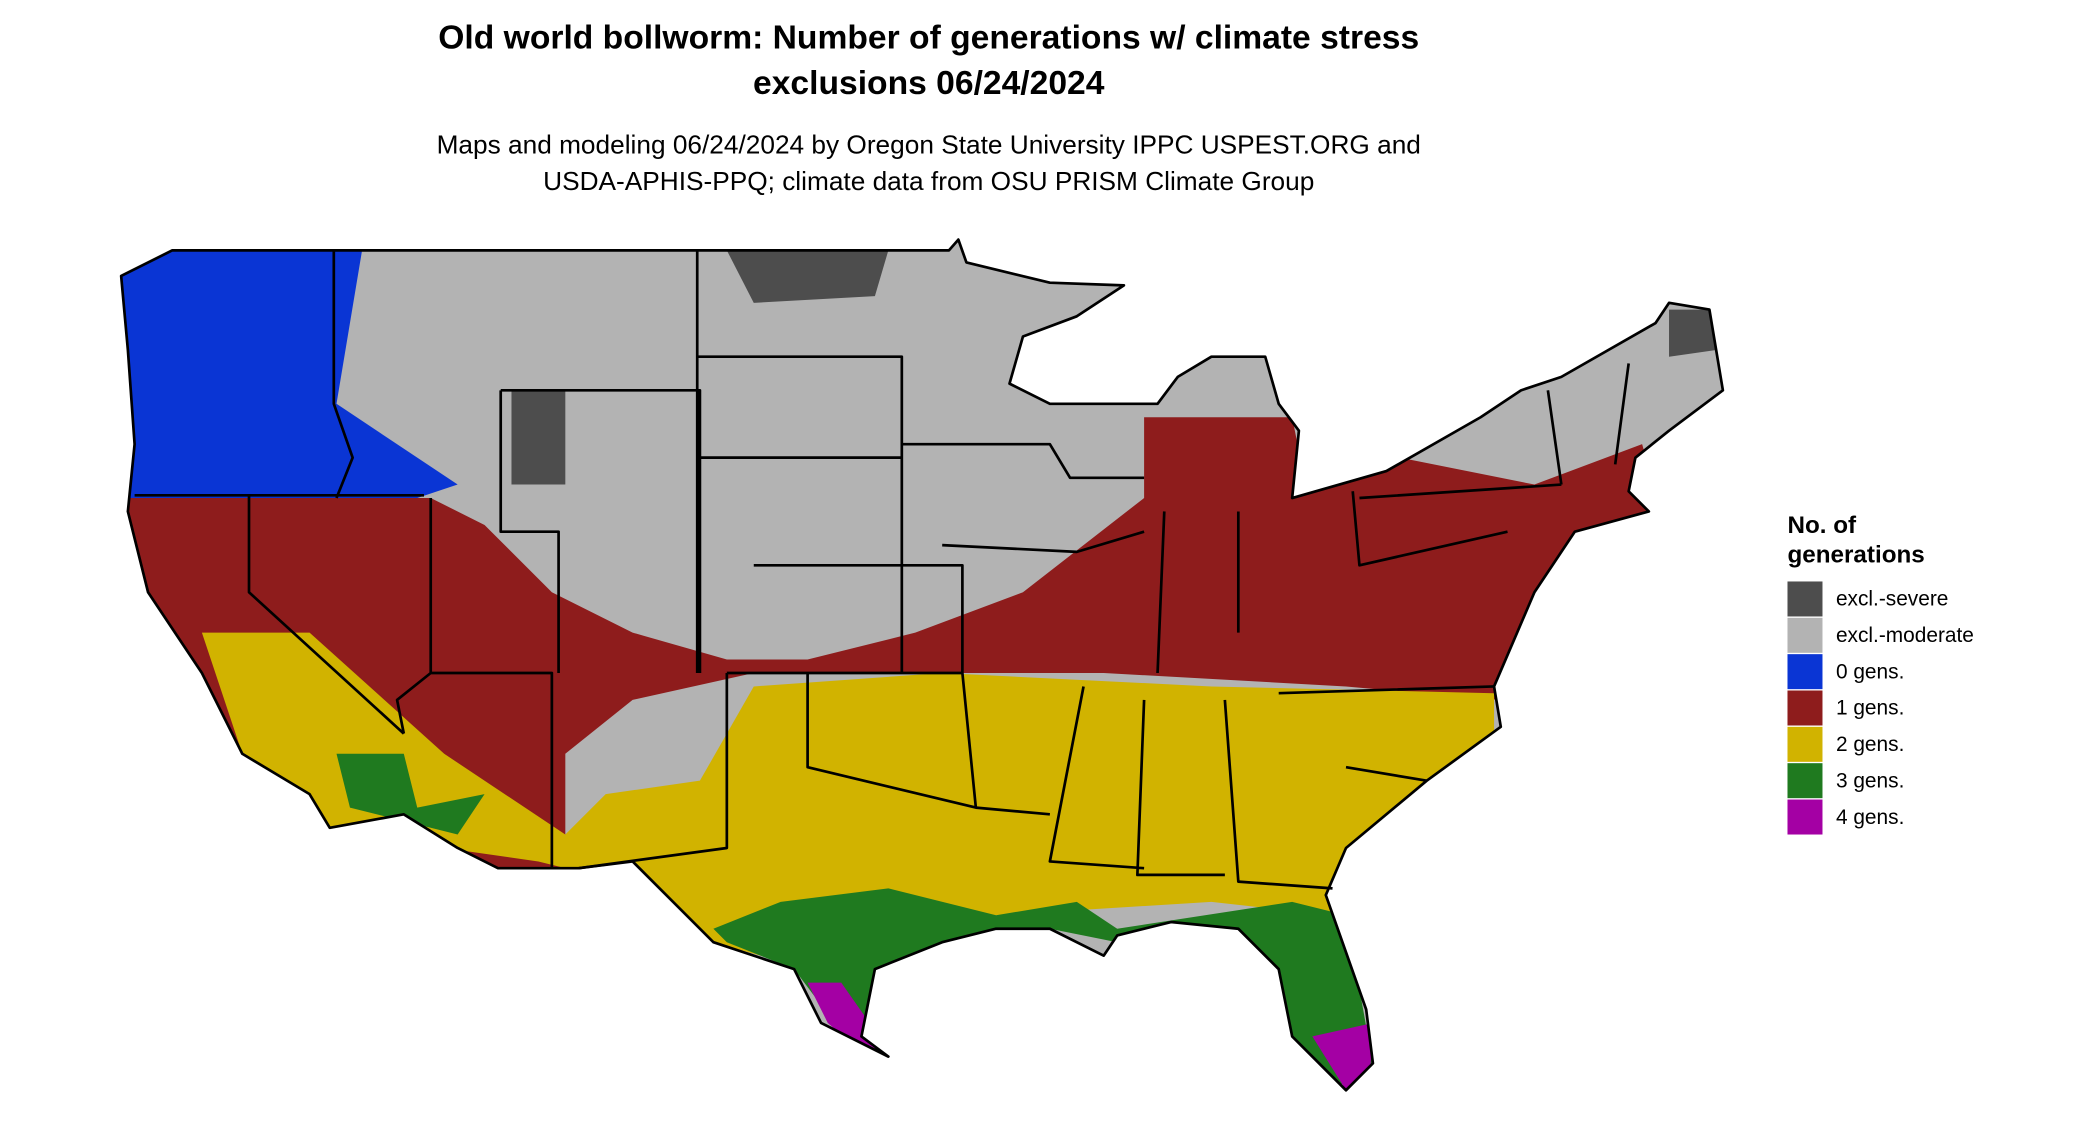  What do you see at coordinates (1892, 599) in the screenshot?
I see `legend-label: excl.-severe` at bounding box center [1892, 599].